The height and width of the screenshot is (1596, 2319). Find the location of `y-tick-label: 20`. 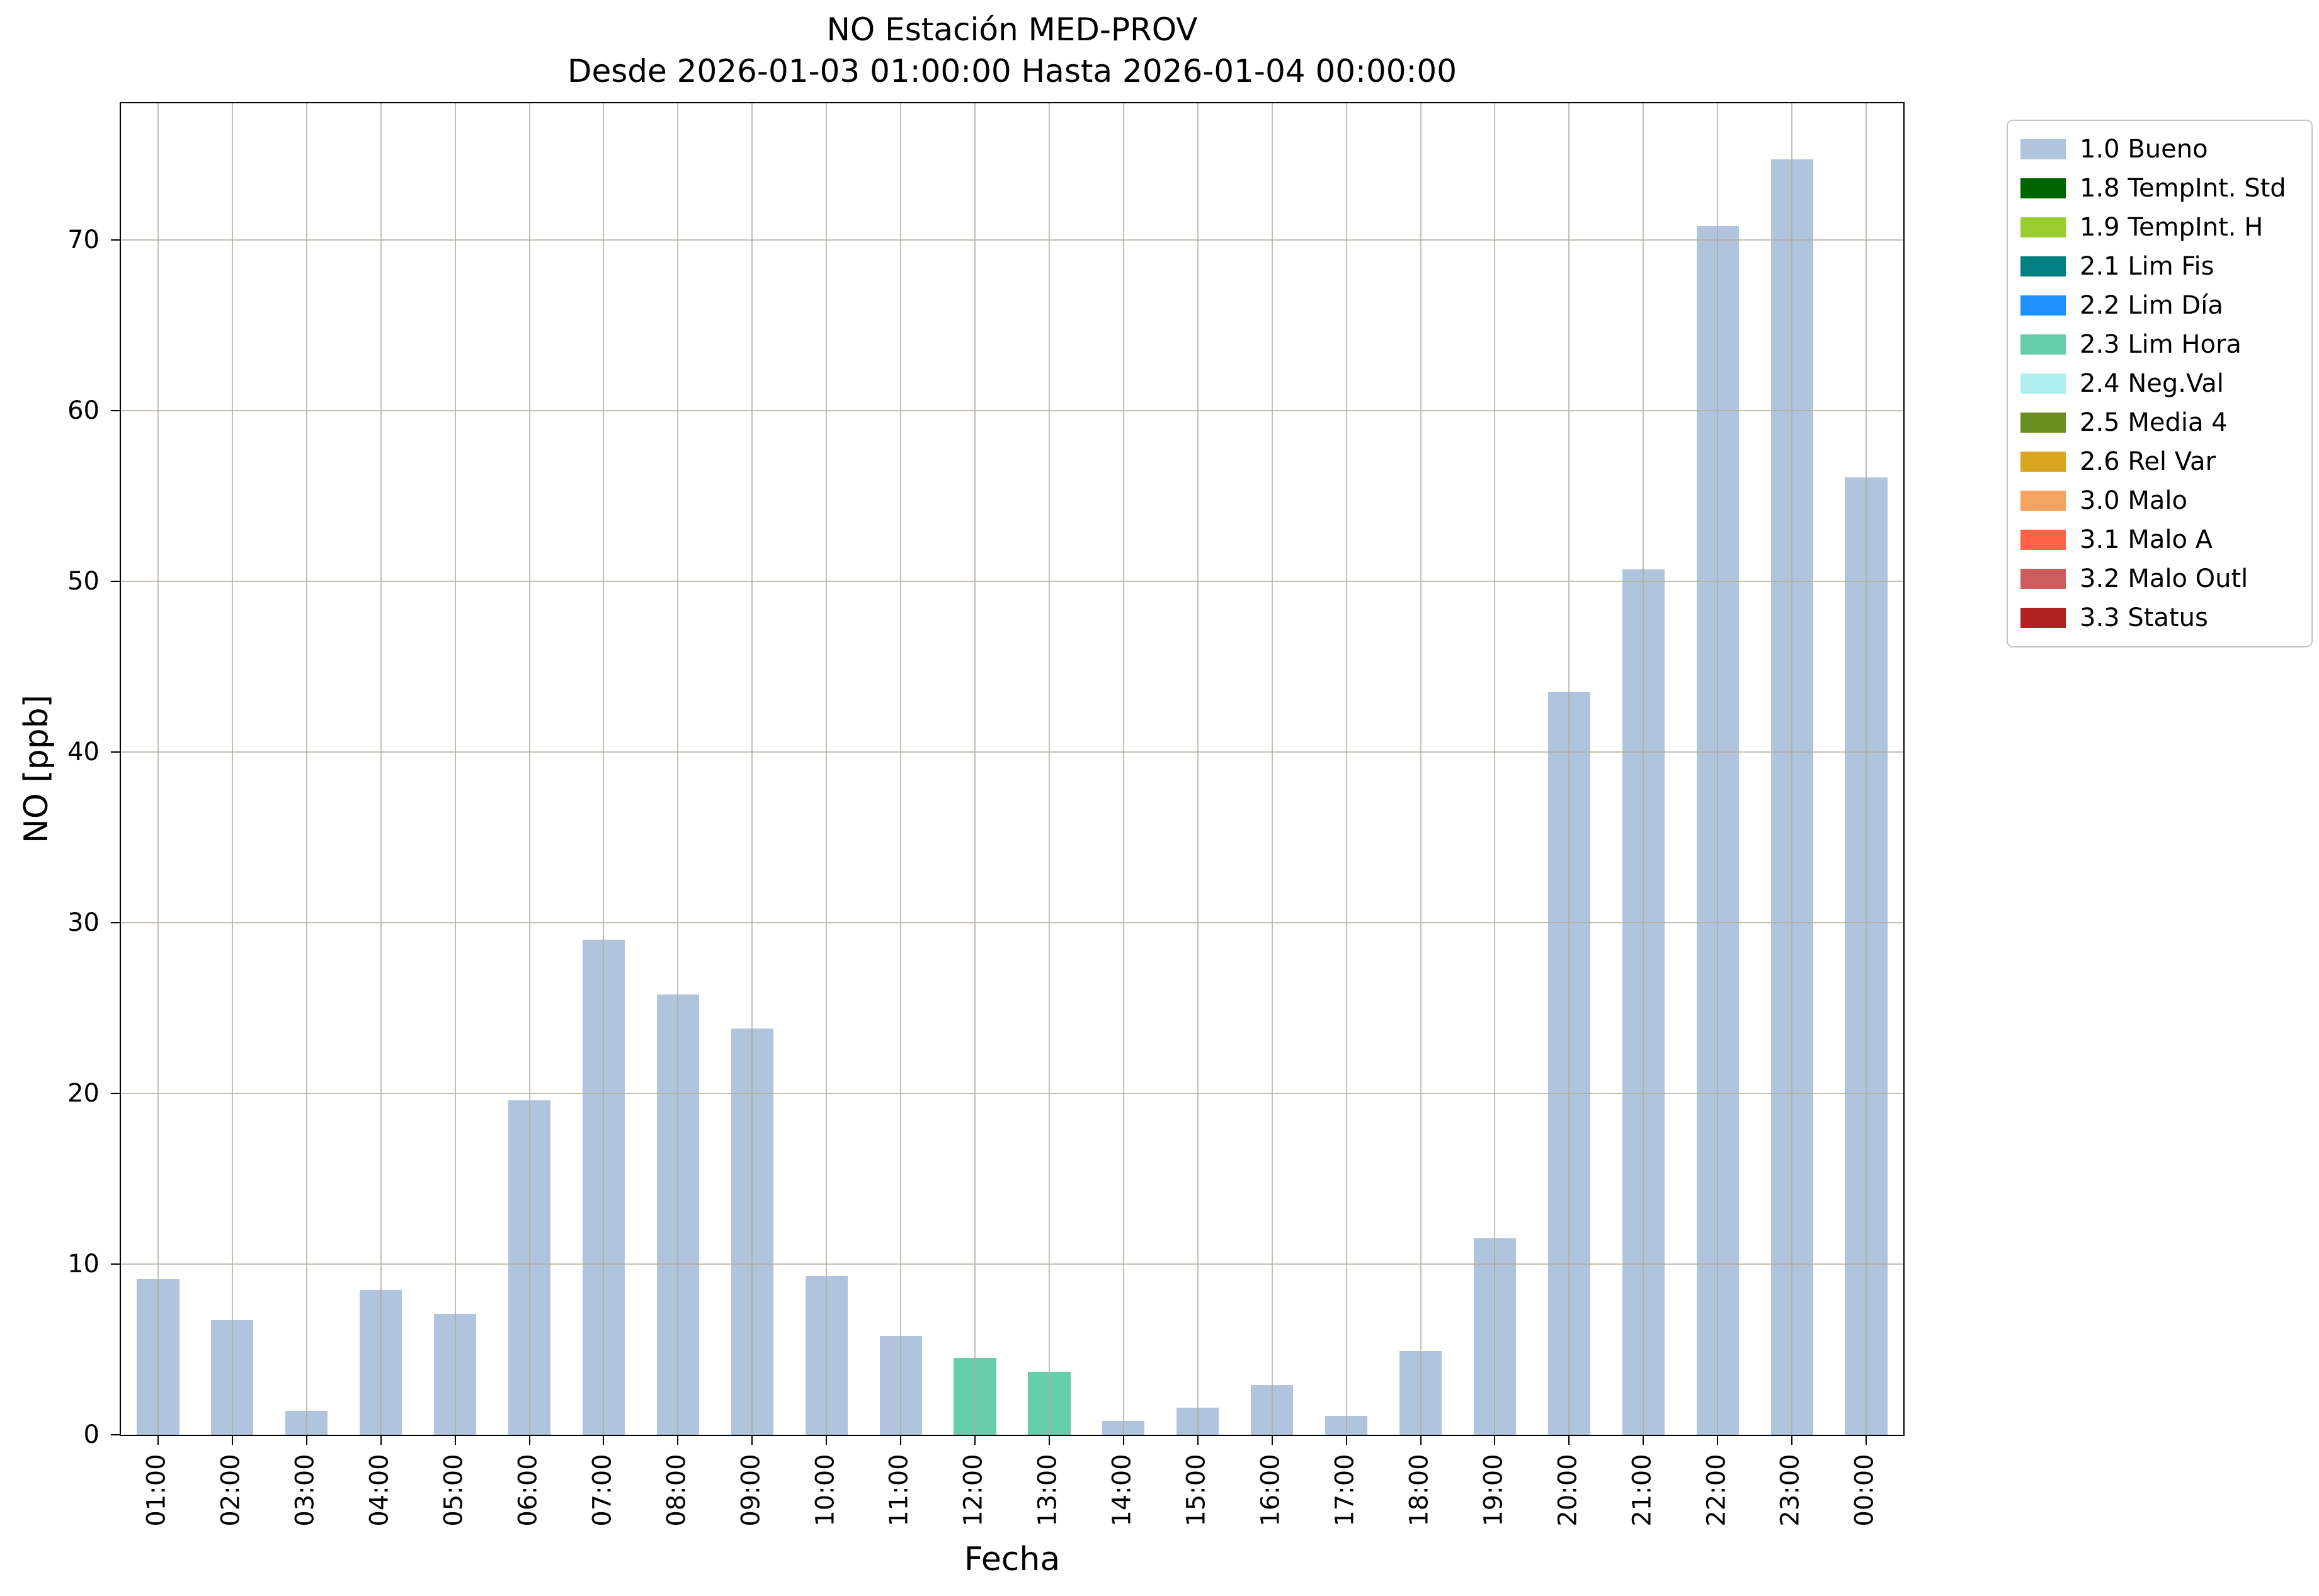

y-tick-label: 20 is located at coordinates (83, 1093).